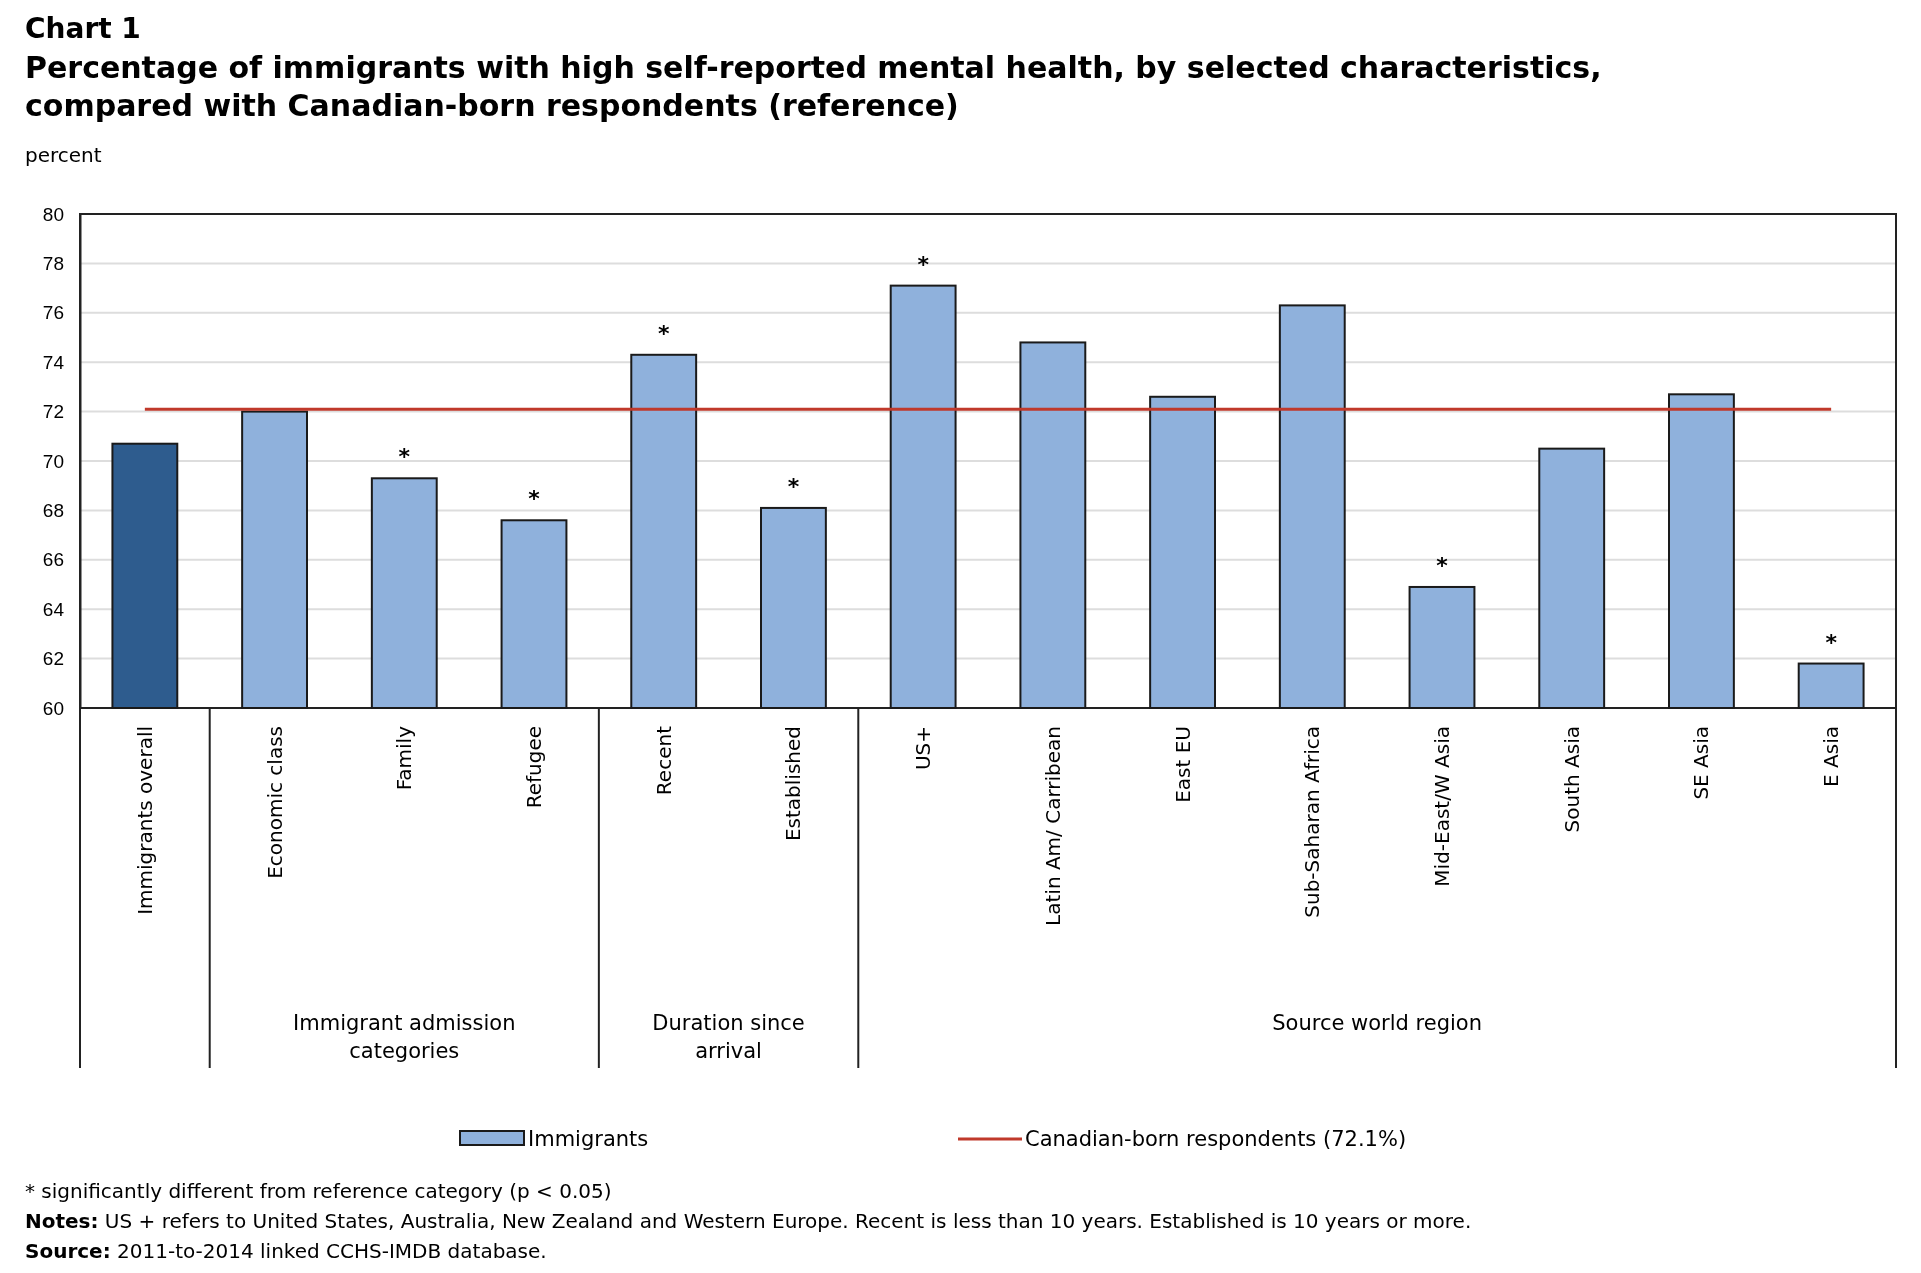 The height and width of the screenshot is (1273, 1921). I want to click on y-tick-label: 80, so click(53, 214).